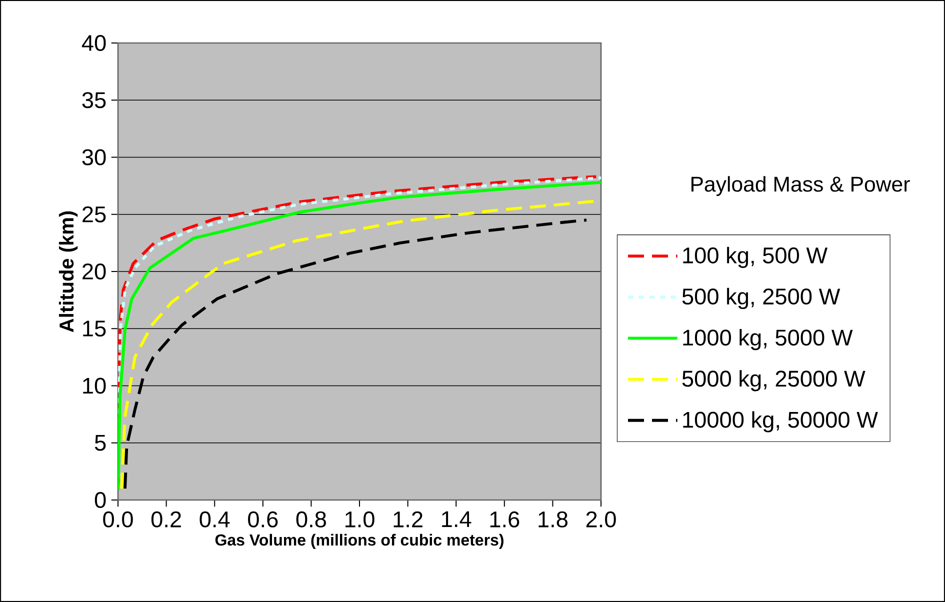 The width and height of the screenshot is (945, 602). Describe the element at coordinates (100, 442) in the screenshot. I see `y-tick-label: 5` at that location.